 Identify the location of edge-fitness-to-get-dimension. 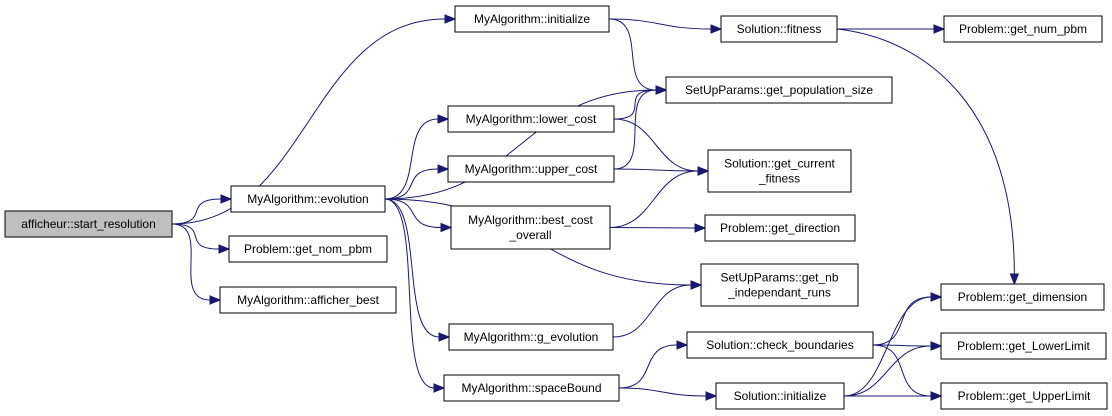
(928, 157).